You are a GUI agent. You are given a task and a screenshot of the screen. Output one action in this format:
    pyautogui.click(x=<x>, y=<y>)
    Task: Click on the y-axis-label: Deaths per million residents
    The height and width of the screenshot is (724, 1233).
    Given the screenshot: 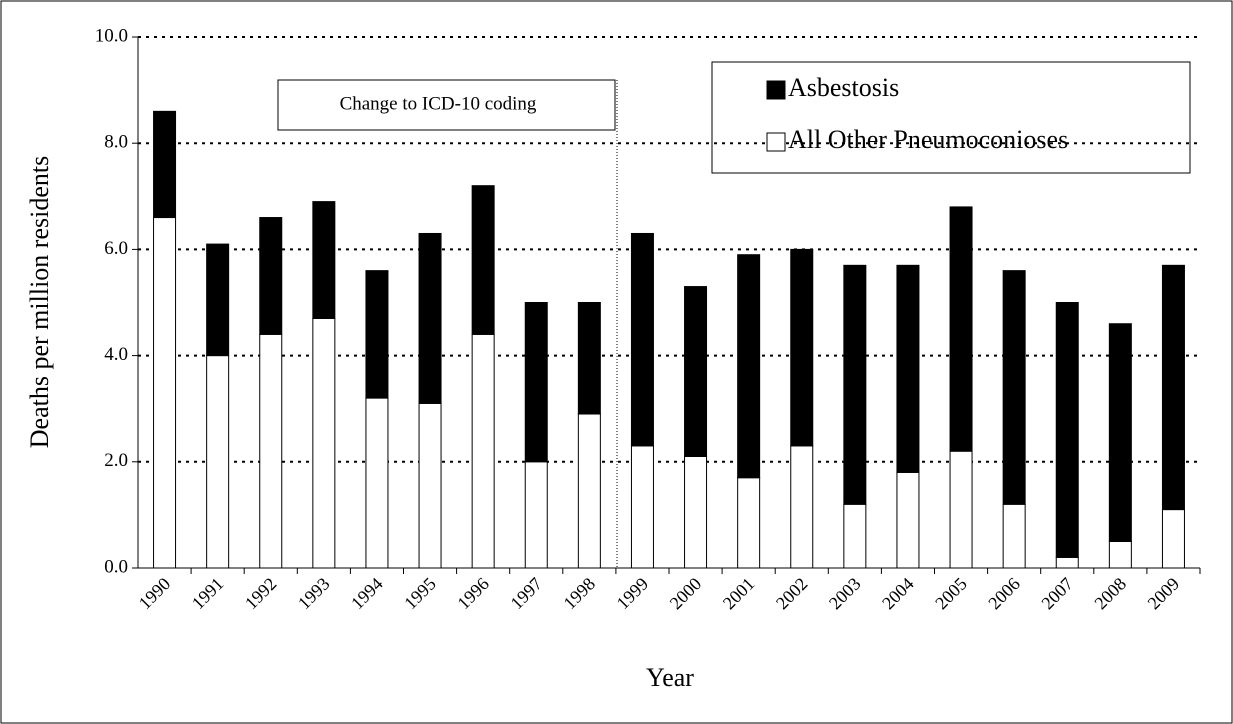 What is the action you would take?
    pyautogui.click(x=39, y=302)
    